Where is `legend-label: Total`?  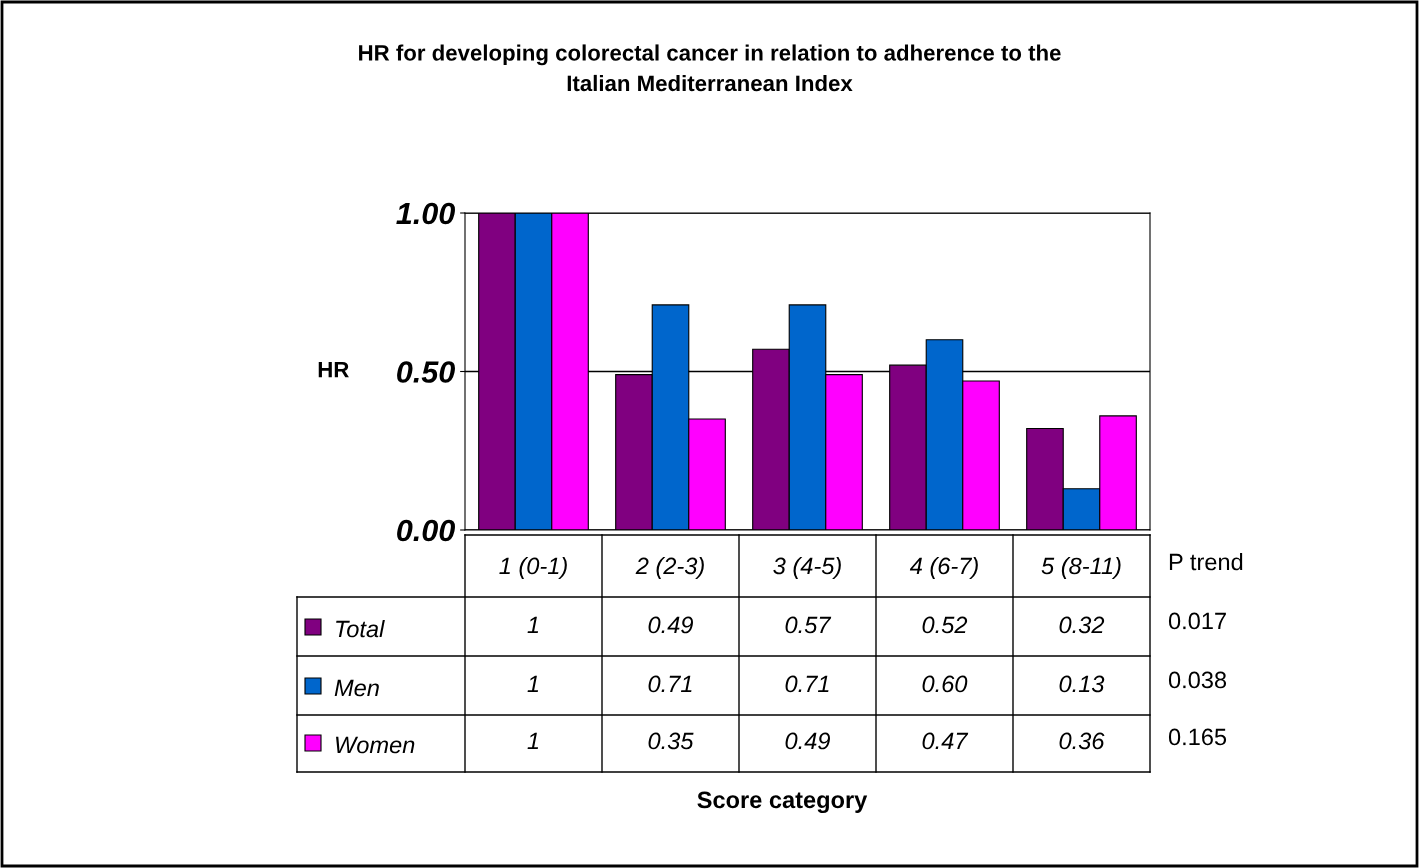 legend-label: Total is located at coordinates (360, 628).